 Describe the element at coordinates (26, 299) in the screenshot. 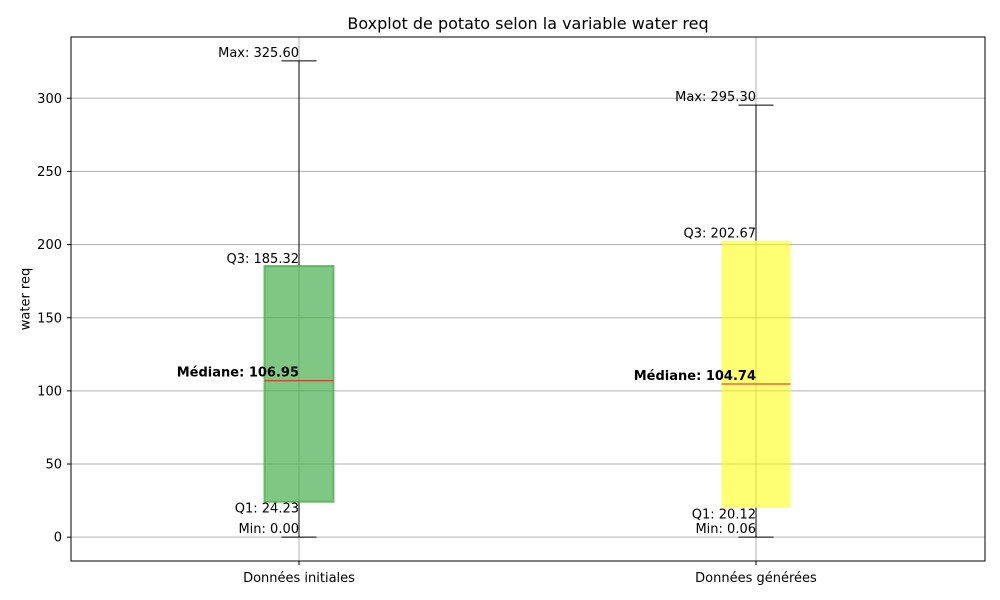

I see `y-axis-label: water req` at that location.